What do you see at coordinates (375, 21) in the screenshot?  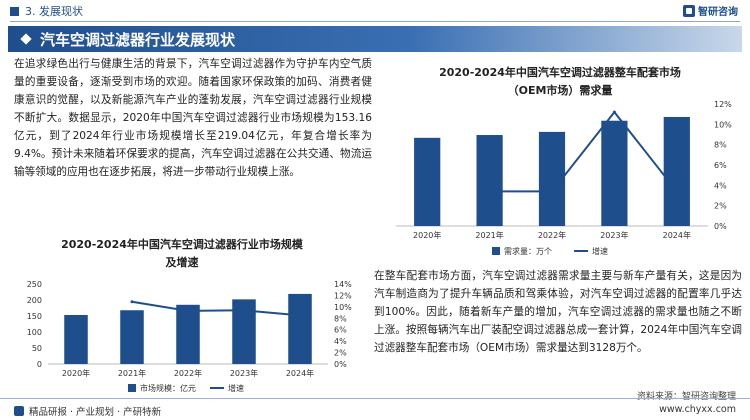 I see `header-divider` at bounding box center [375, 21].